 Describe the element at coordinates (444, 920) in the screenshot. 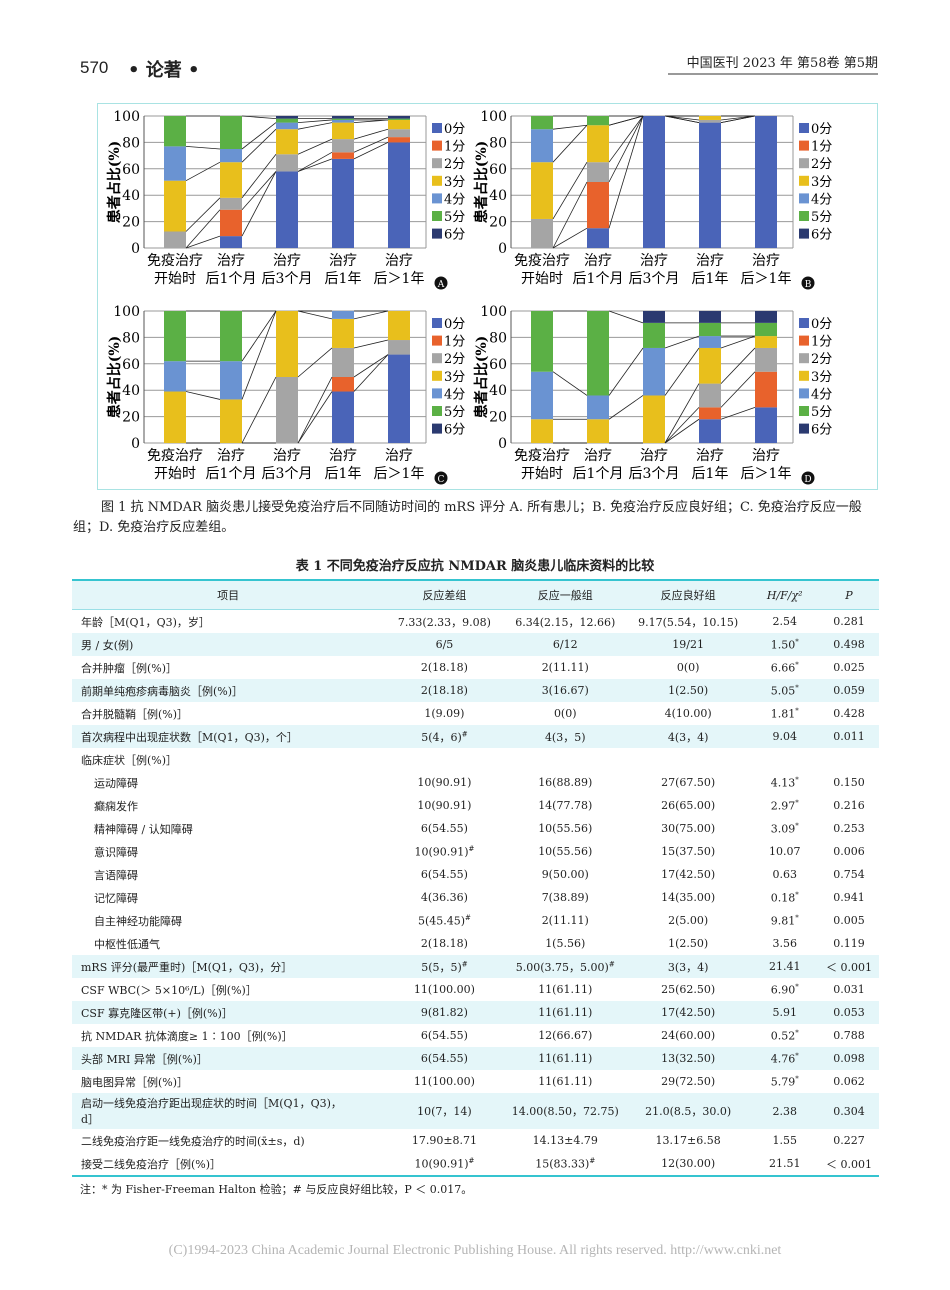

I see `group-value: 5(45.45)#` at that location.